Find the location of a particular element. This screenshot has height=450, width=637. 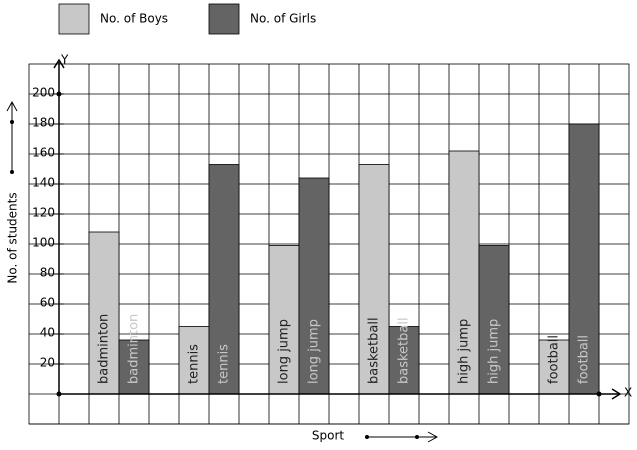

y-tick-label: 100 is located at coordinates (43, 243).